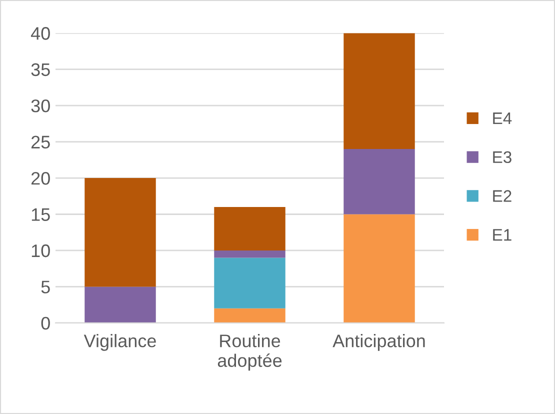 This screenshot has width=555, height=414. What do you see at coordinates (502, 118) in the screenshot?
I see `legend-label: E4` at bounding box center [502, 118].